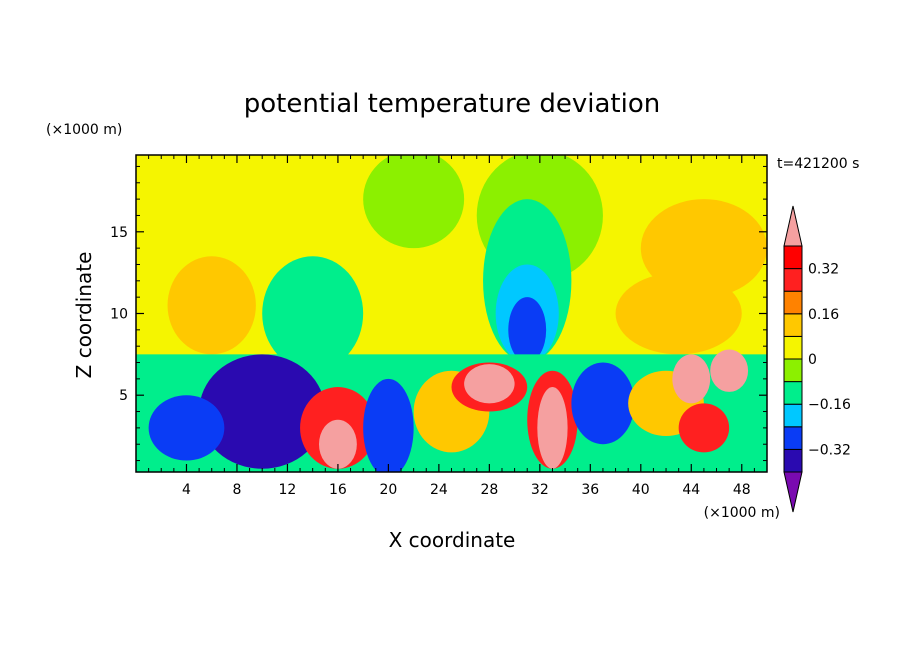 This screenshot has height=654, width=904. Describe the element at coordinates (288, 490) in the screenshot. I see `x-tick-label: 12` at that location.